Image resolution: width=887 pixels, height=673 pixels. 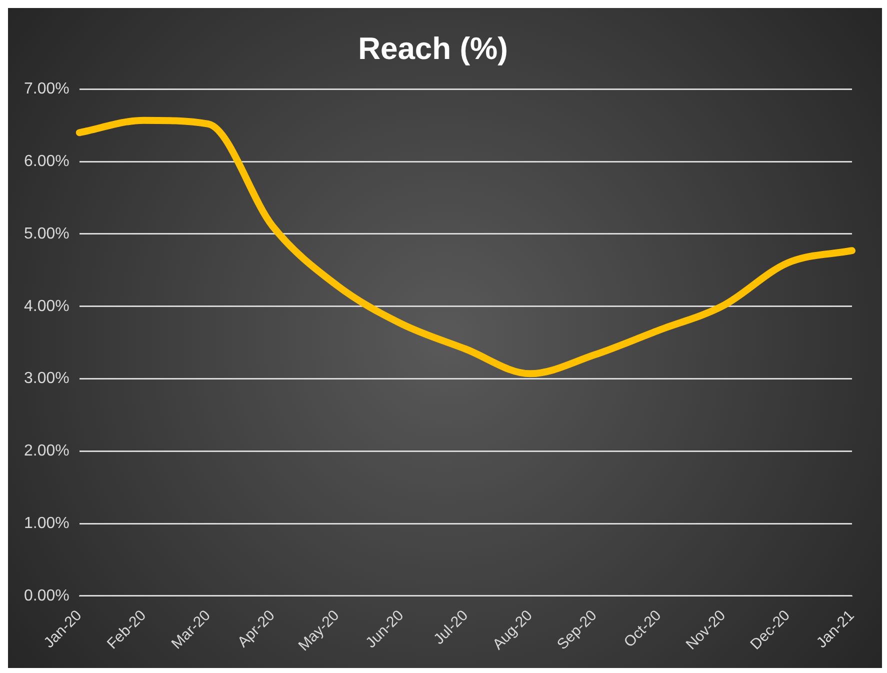 What do you see at coordinates (47, 306) in the screenshot?
I see `y-tick-label: 4.00%` at bounding box center [47, 306].